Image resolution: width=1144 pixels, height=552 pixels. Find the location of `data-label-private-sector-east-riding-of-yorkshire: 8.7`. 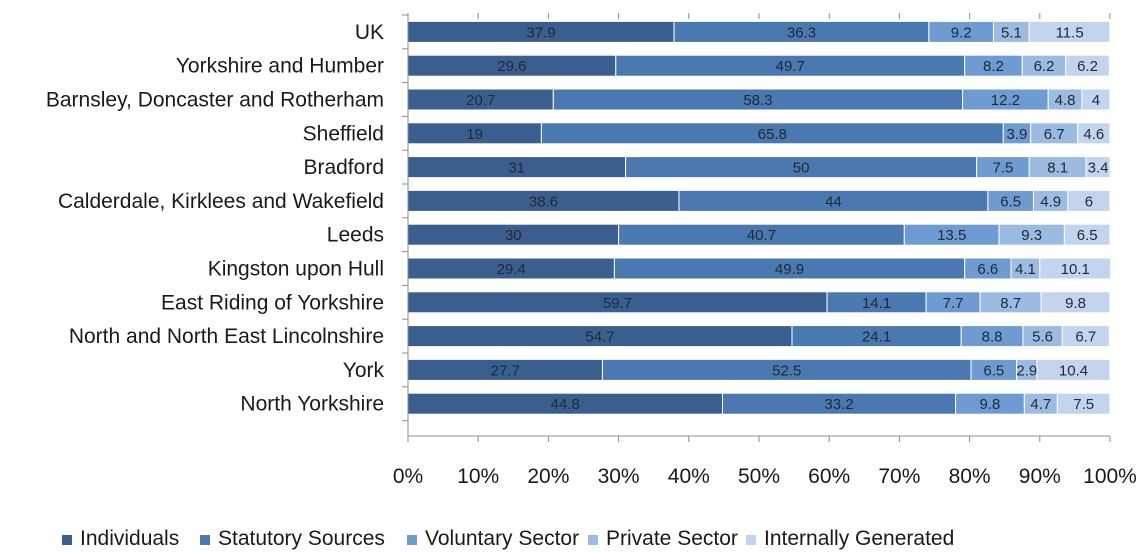

data-label-private-sector-east-riding-of-yorkshire: 8.7 is located at coordinates (1010, 303).